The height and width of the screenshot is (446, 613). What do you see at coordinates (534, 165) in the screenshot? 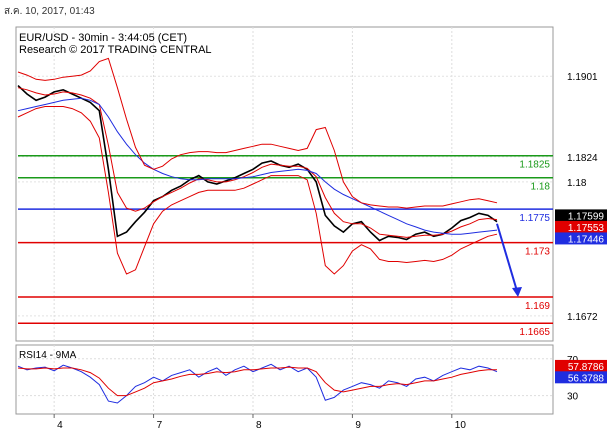
I see `level-label: 1.1825` at bounding box center [534, 165].